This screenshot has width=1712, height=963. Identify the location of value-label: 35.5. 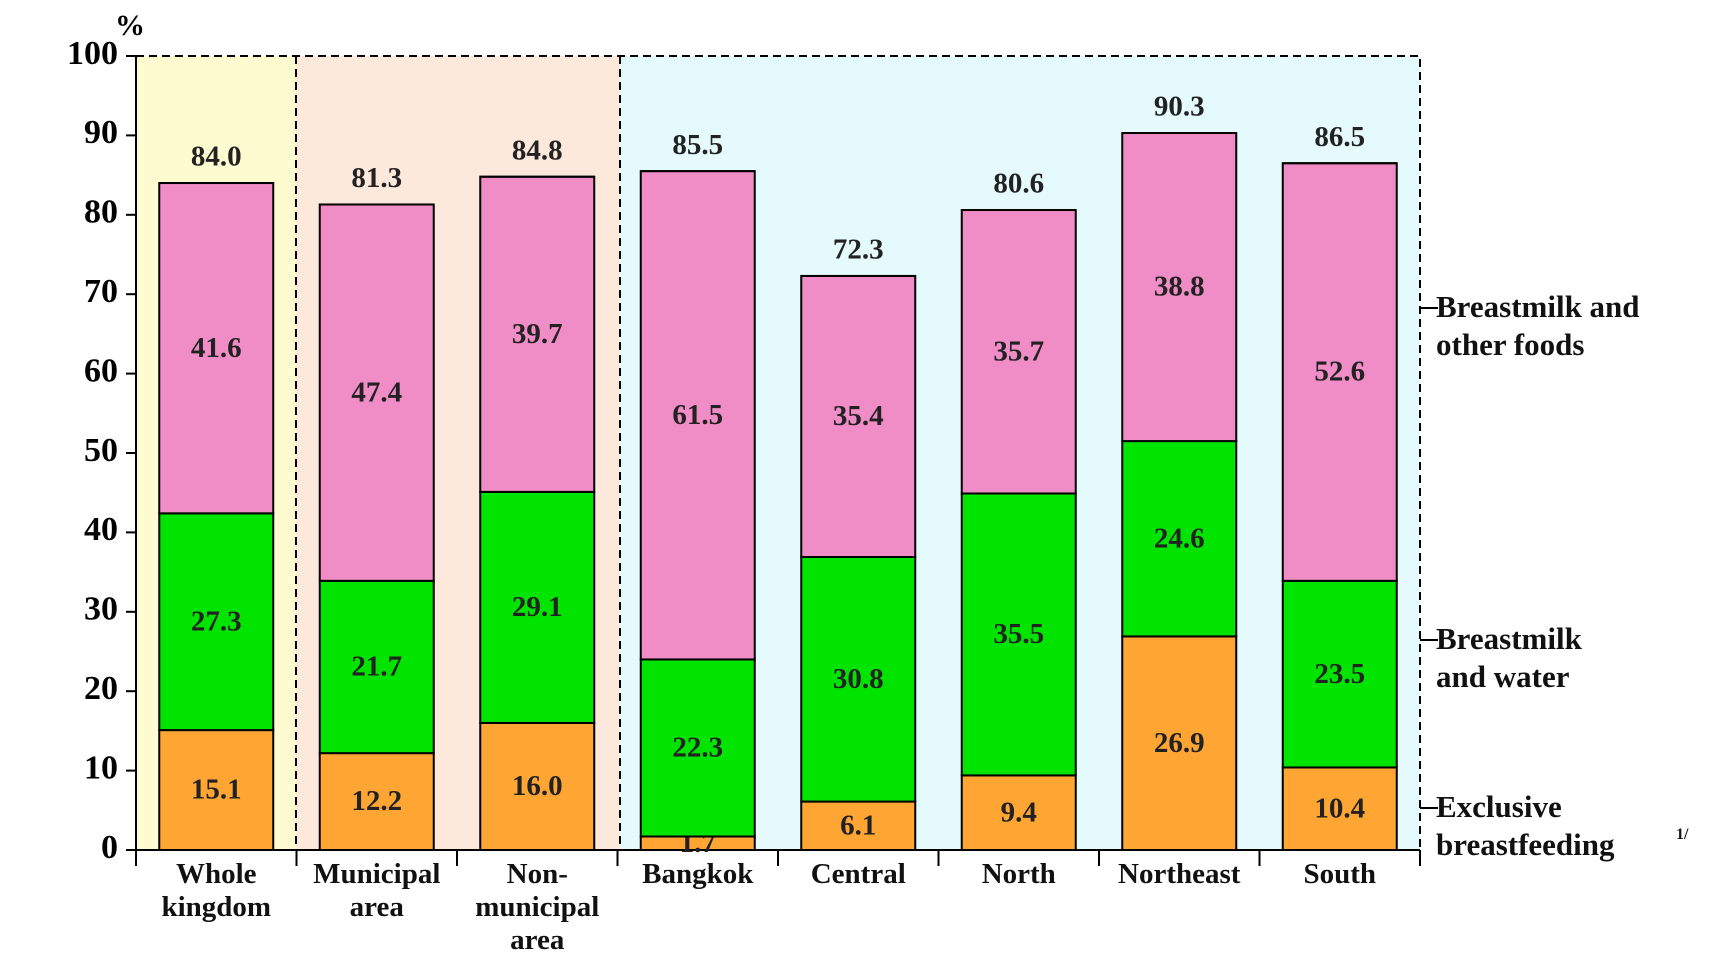
(1018, 634).